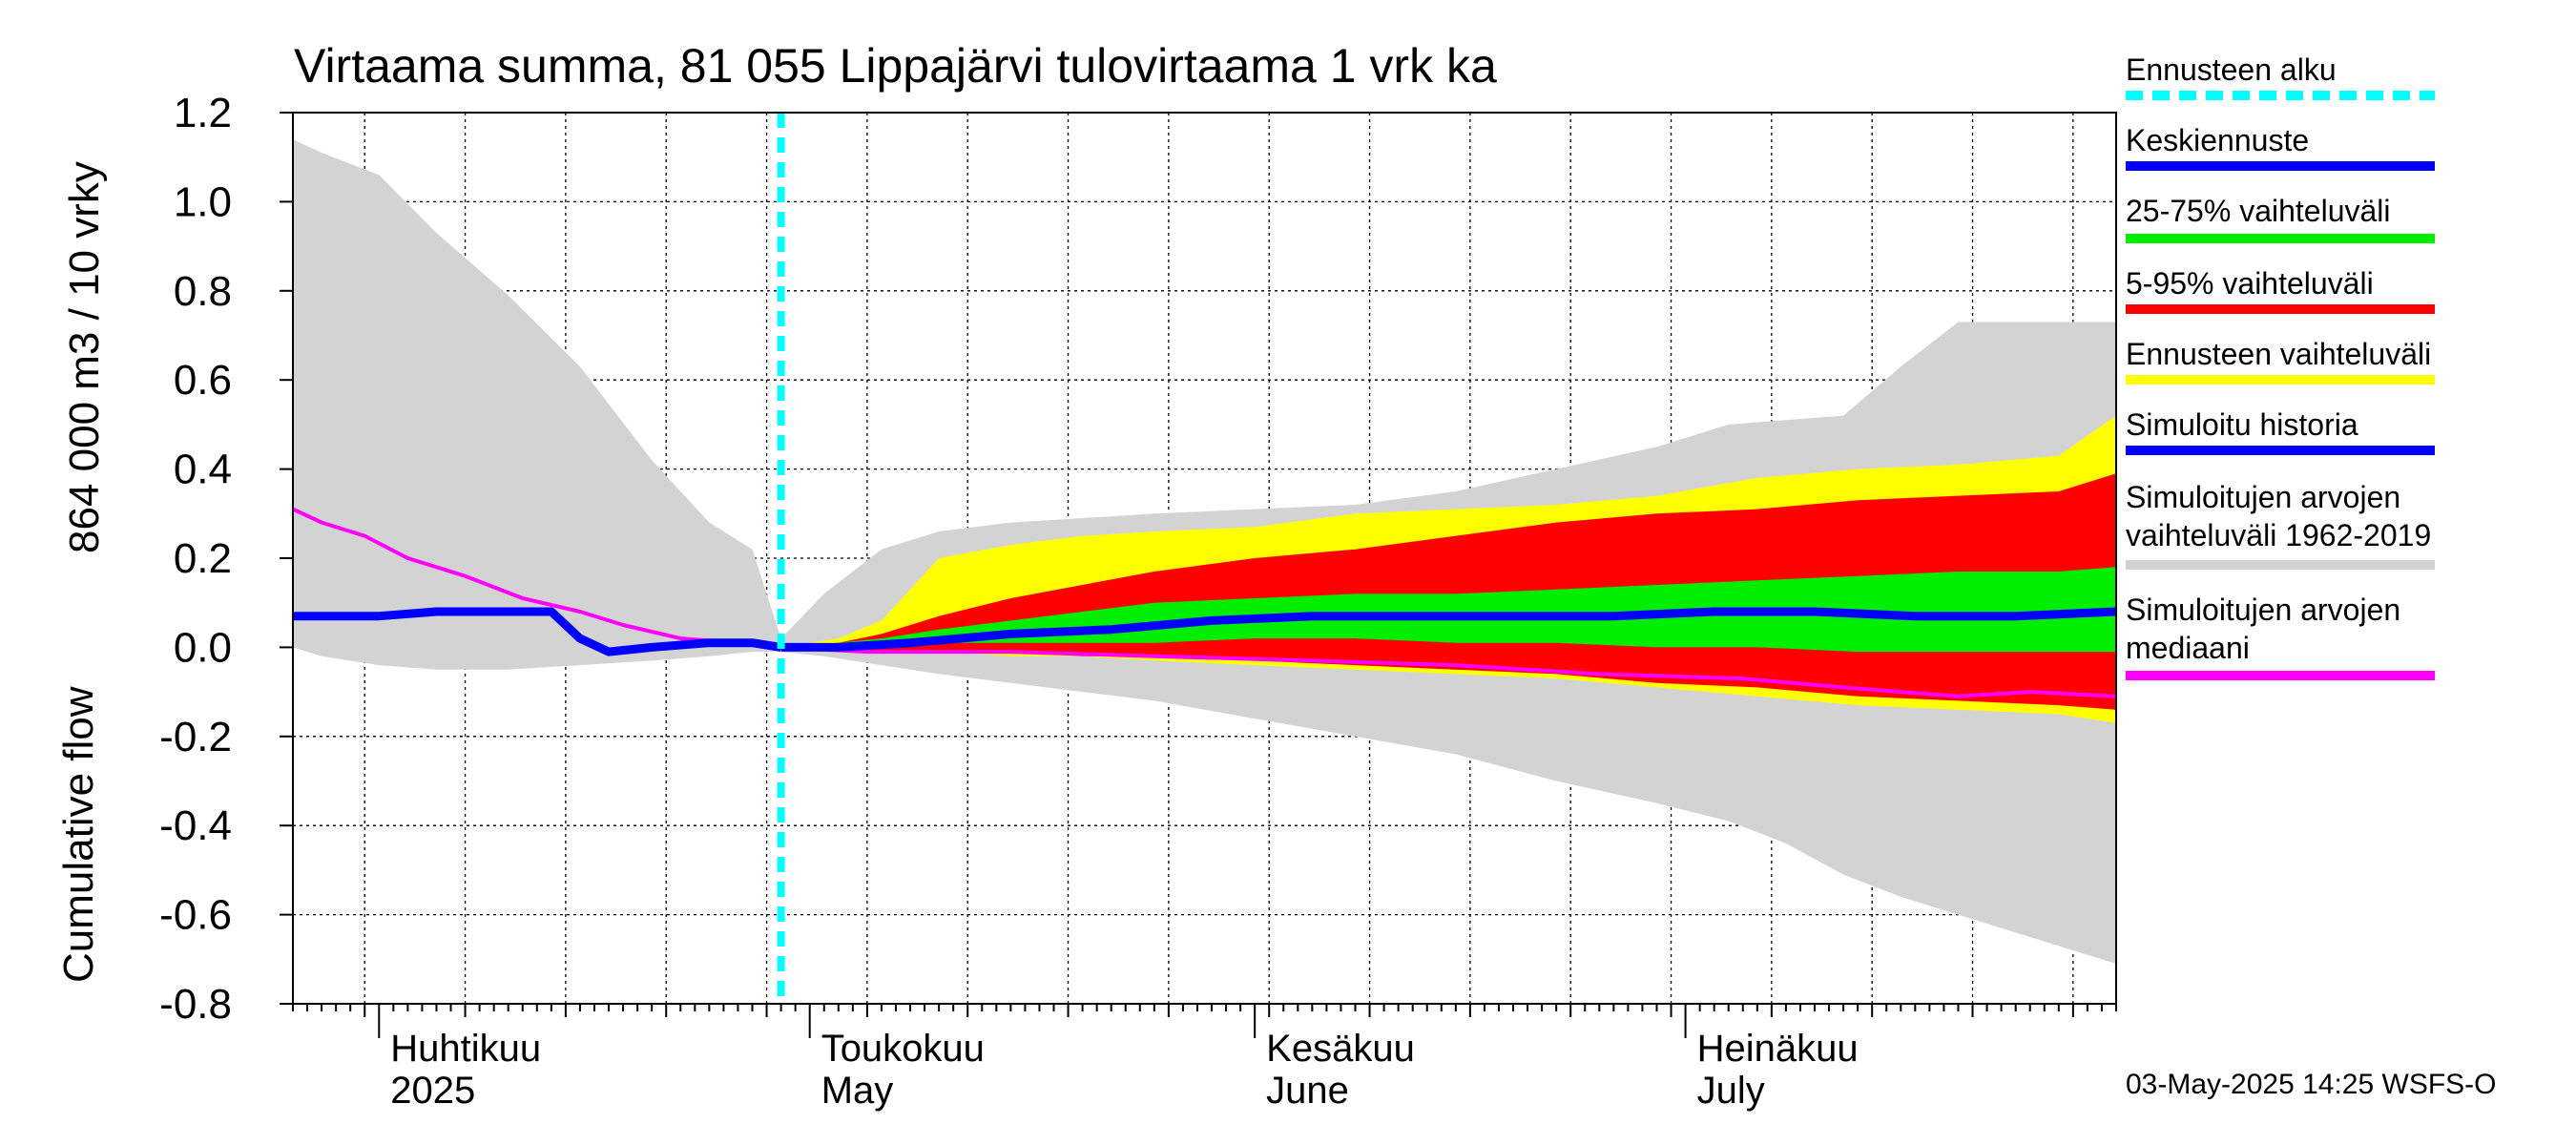  Describe the element at coordinates (465, 1049) in the screenshot. I see `x-month-label: Huhtikuu` at that location.